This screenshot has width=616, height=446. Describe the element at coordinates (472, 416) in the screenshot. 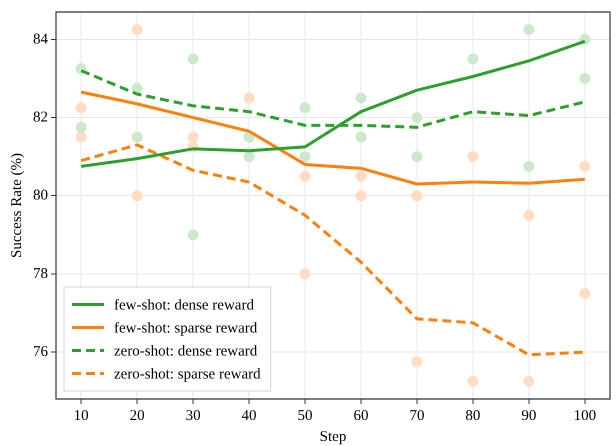

I see `x-tick-label: 80` at that location.